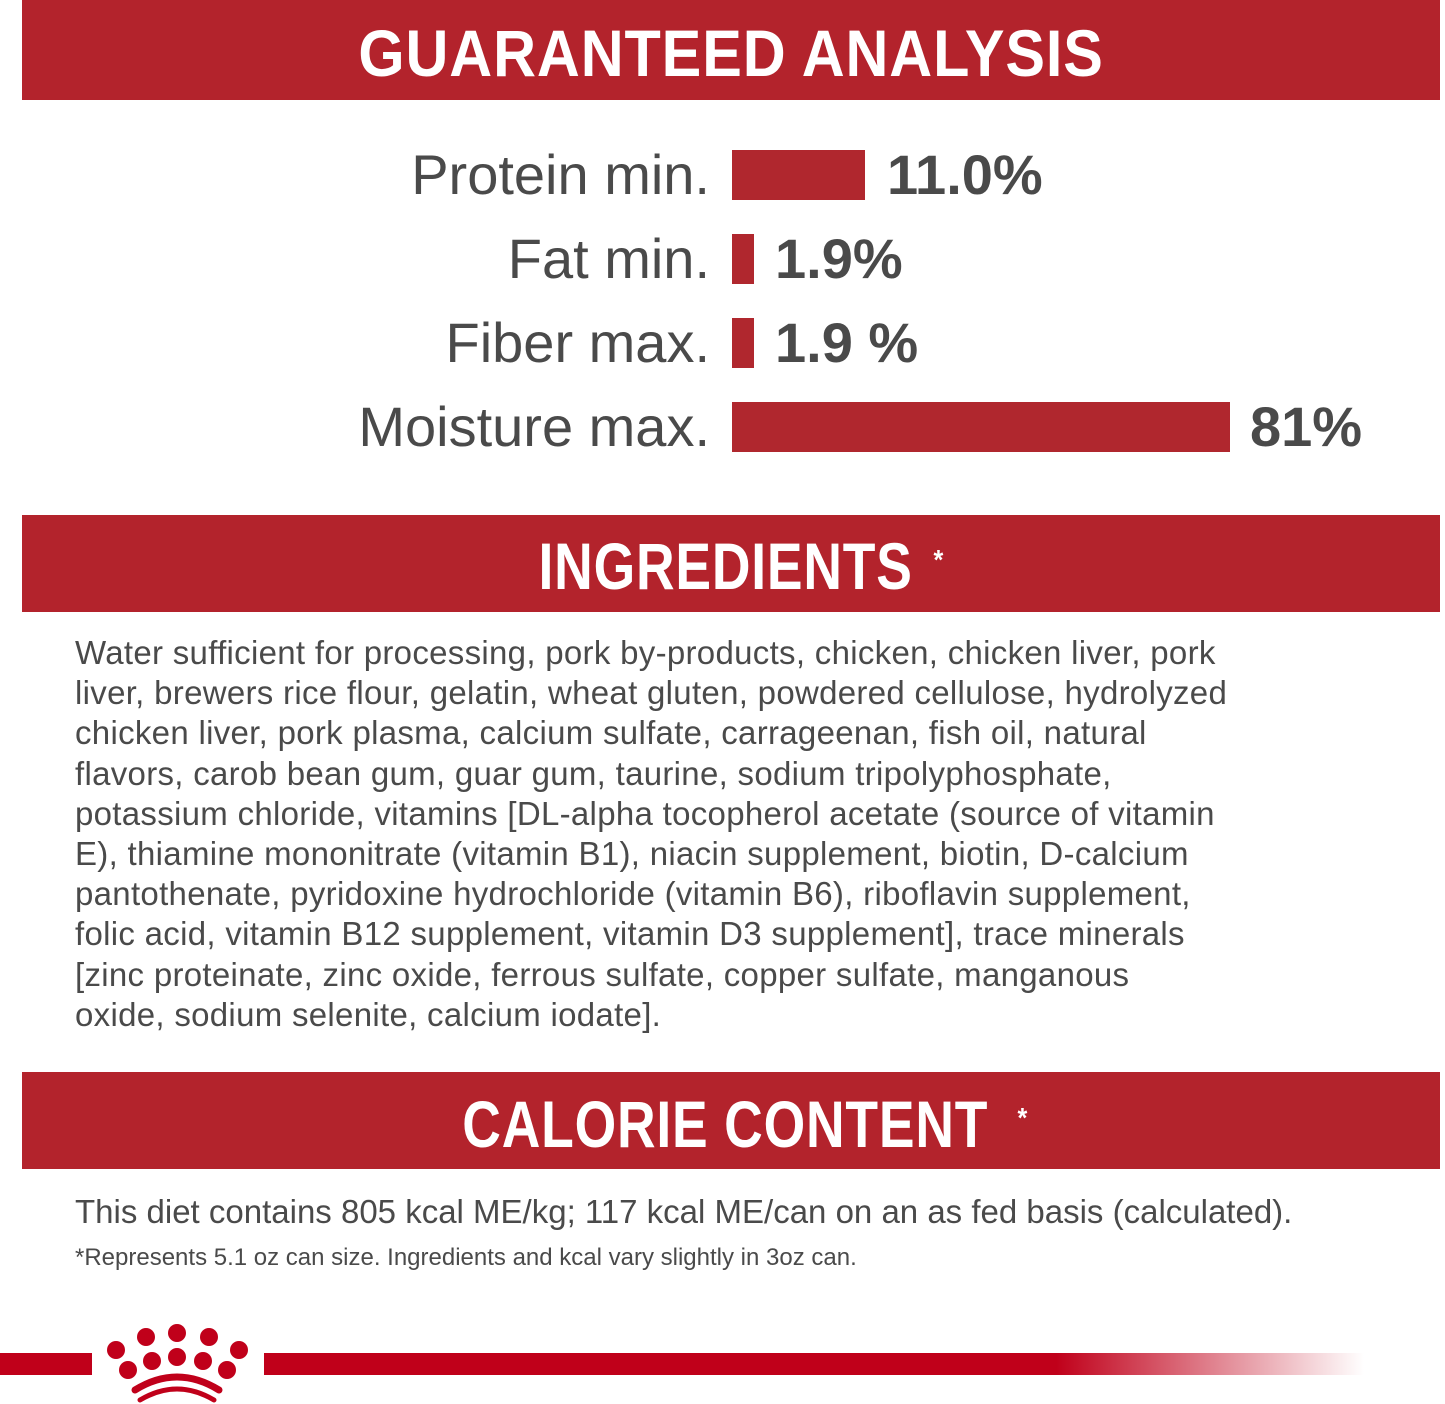 The image size is (1445, 1404). I want to click on row-label: Moisture max., so click(534, 426).